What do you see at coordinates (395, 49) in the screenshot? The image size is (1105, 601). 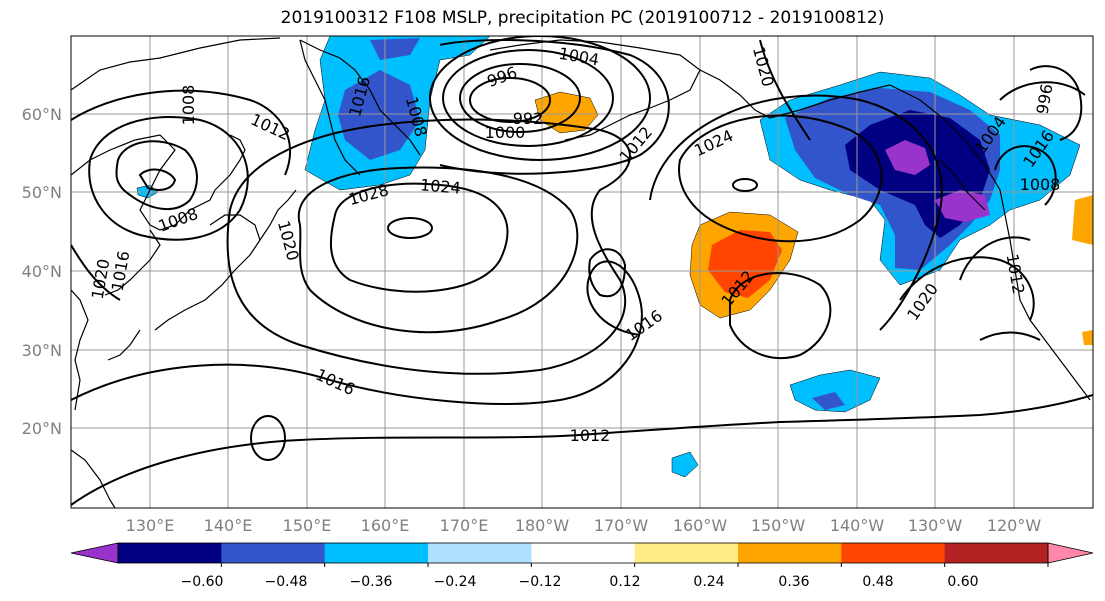 I see `precip-negative-north` at bounding box center [395, 49].